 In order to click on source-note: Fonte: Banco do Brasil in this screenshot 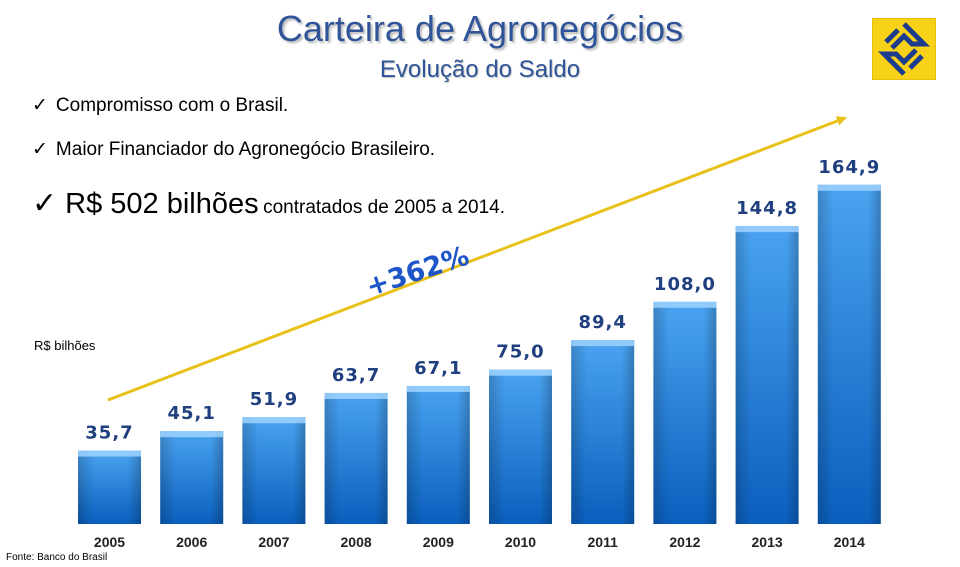, I will do `click(57, 557)`.